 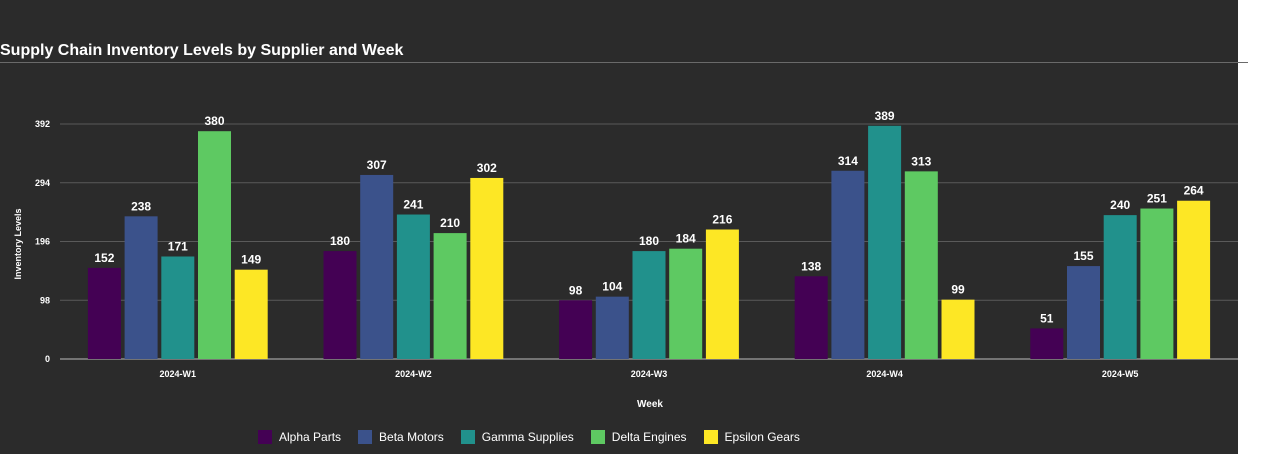 I want to click on data-label: 216, so click(x=722, y=220).